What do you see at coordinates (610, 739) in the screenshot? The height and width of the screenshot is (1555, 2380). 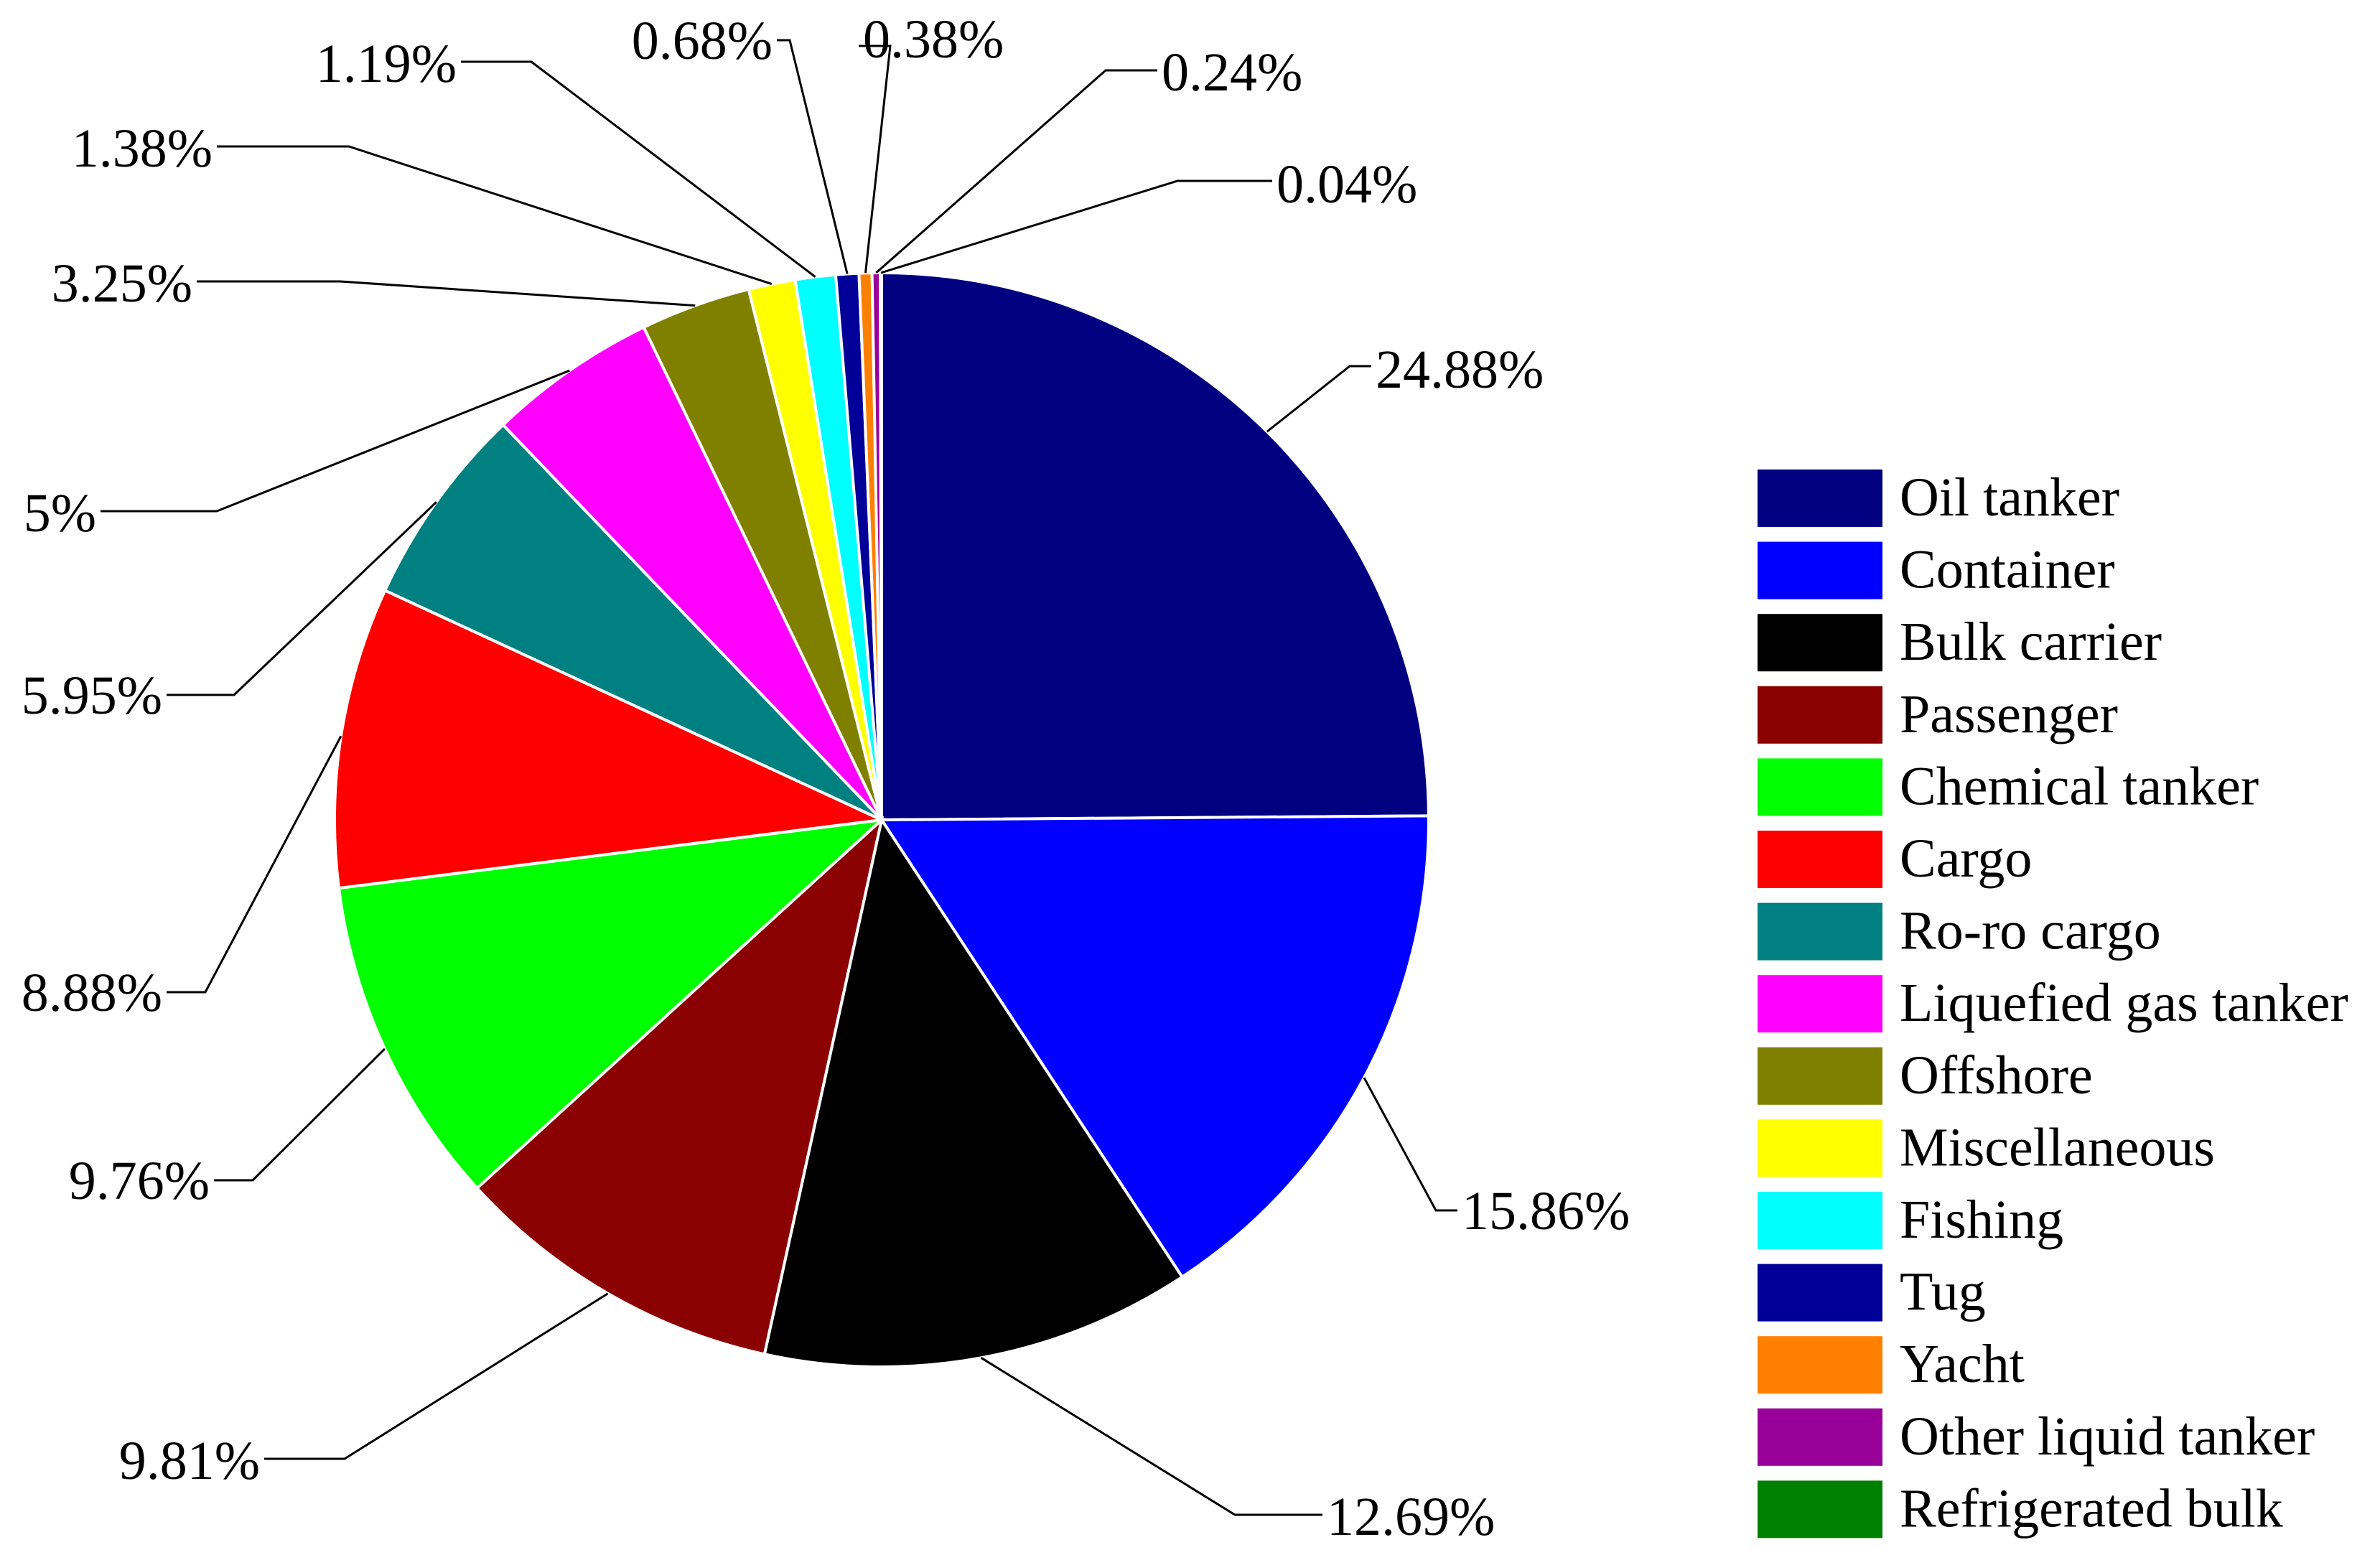 I see `pie-slice-cargo` at bounding box center [610, 739].